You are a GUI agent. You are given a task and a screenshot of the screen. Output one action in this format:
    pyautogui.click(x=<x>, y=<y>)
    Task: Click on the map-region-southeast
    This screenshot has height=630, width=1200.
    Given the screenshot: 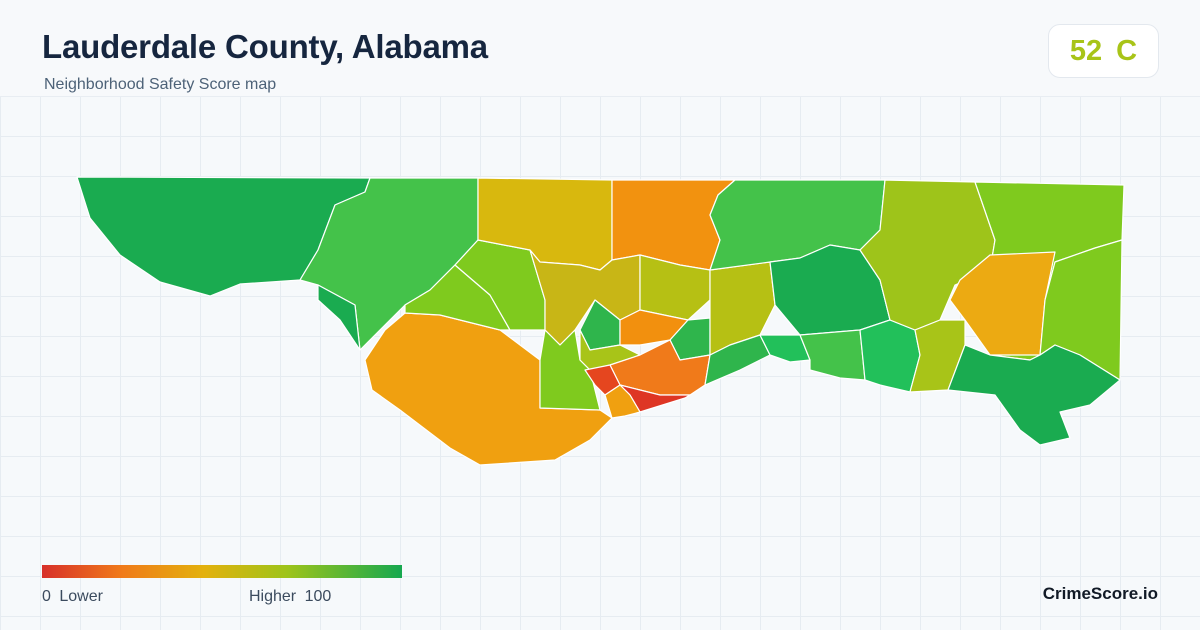 What is the action you would take?
    pyautogui.click(x=1034, y=395)
    